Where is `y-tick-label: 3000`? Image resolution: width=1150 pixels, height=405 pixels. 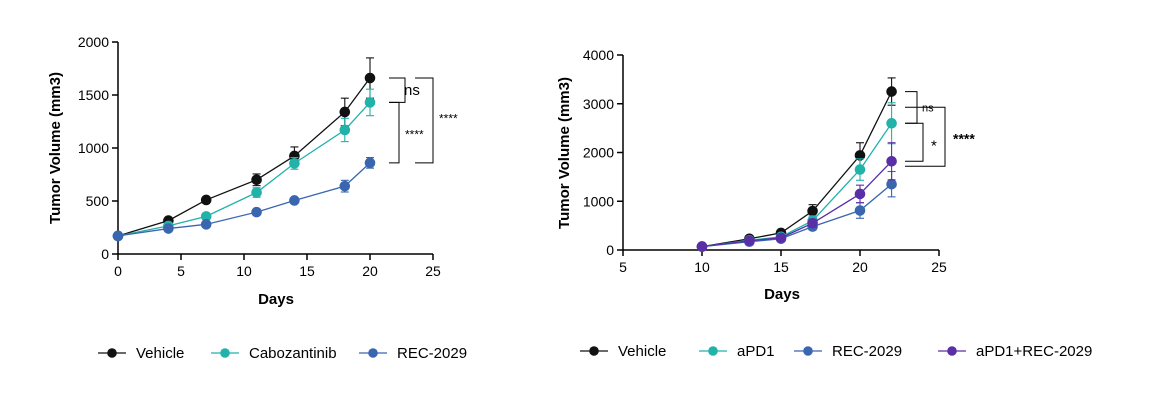 y-tick-label: 3000 is located at coordinates (598, 104).